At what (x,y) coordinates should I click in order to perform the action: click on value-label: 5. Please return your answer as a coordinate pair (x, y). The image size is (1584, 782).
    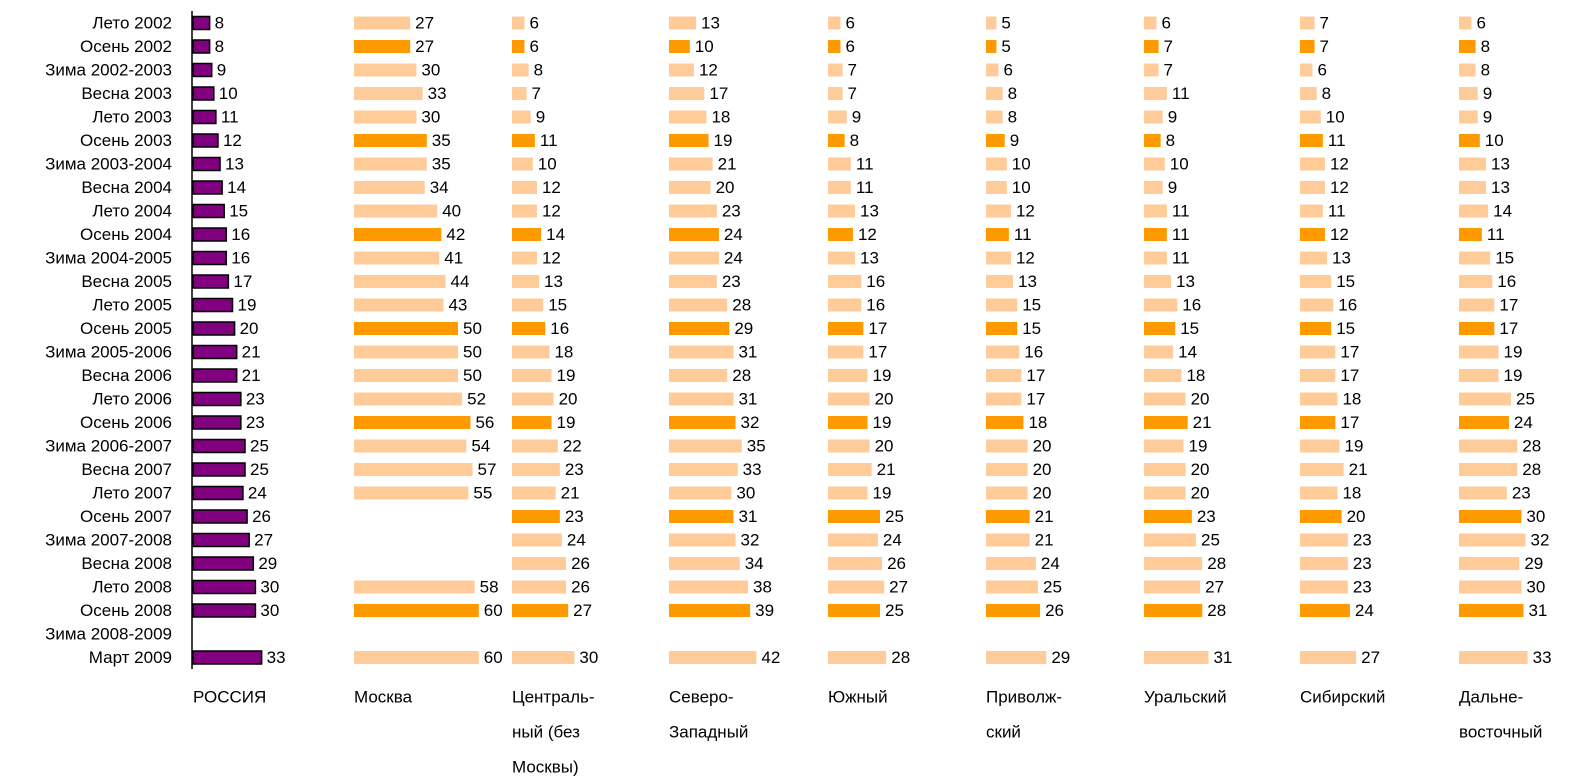
    Looking at the image, I should click on (1005, 46).